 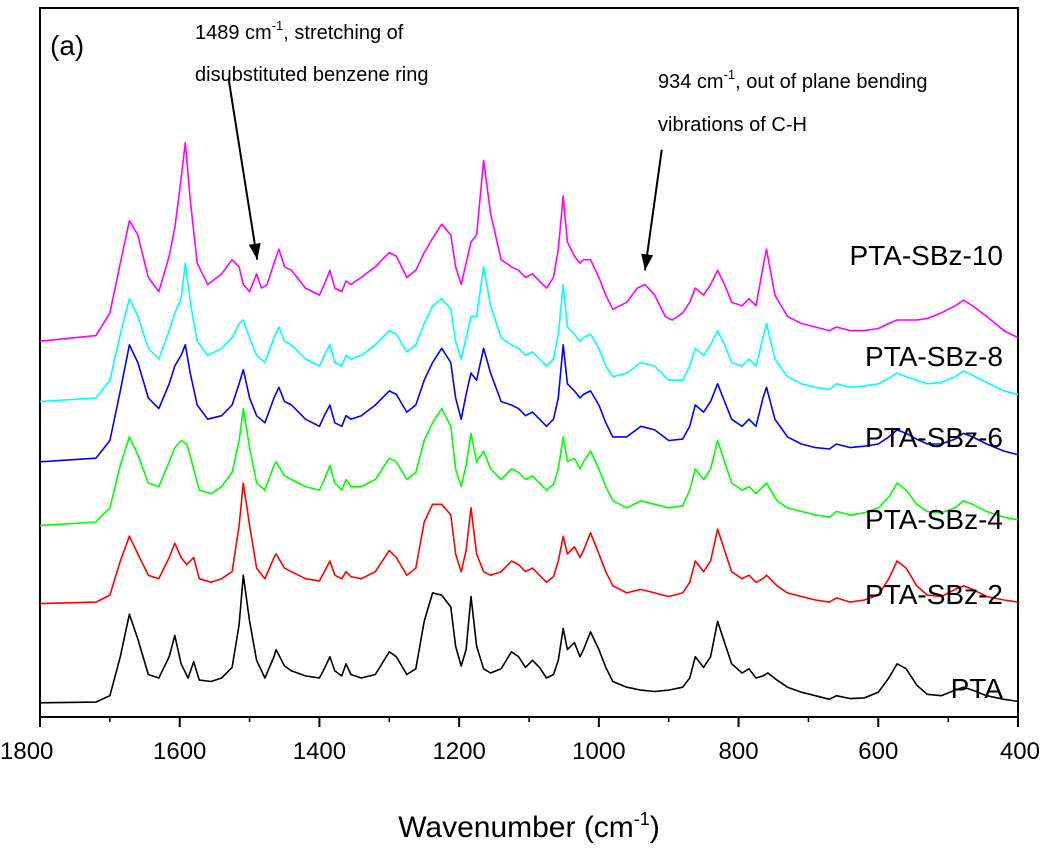 What do you see at coordinates (691, 82) in the screenshot?
I see `annotation-2-main: 934 cm` at bounding box center [691, 82].